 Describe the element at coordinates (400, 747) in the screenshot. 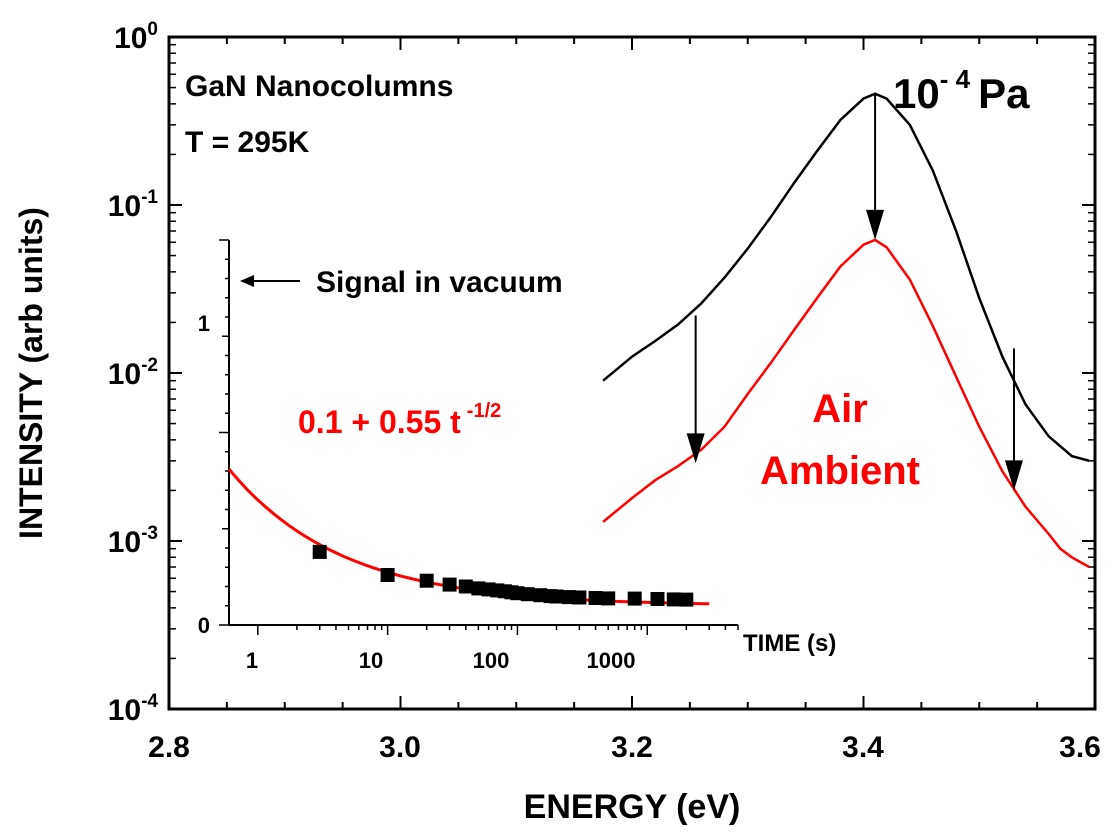

I see `x-tick-label: 3.0` at that location.